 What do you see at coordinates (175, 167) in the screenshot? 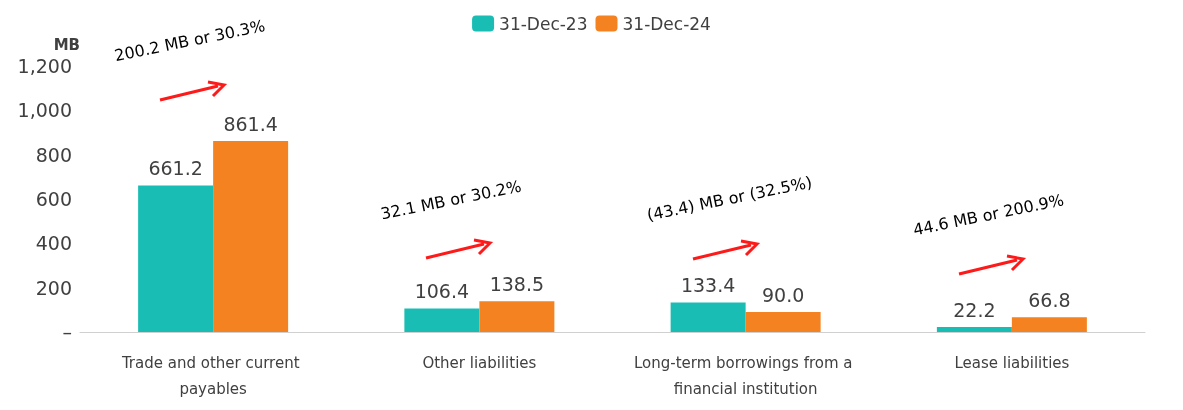
I see `data-label: 661.2` at bounding box center [175, 167].